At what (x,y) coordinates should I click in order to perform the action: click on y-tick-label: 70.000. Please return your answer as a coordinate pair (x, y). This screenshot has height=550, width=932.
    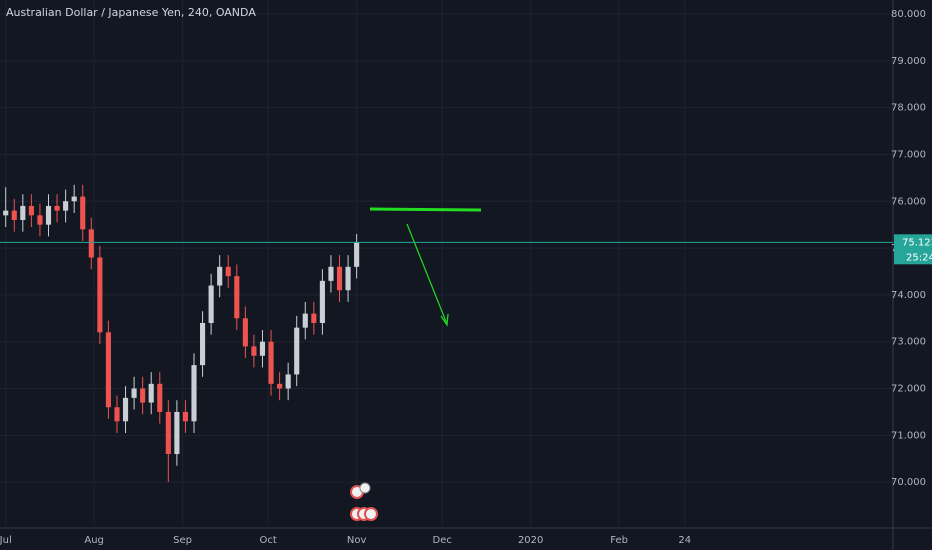
    Looking at the image, I should click on (908, 482).